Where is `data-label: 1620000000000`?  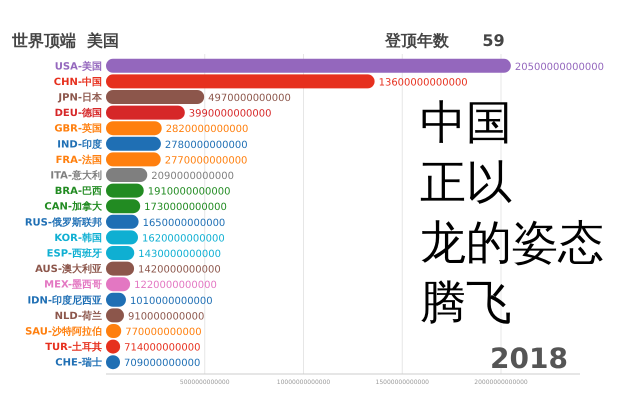
data-label: 1620000000000 is located at coordinates (183, 238).